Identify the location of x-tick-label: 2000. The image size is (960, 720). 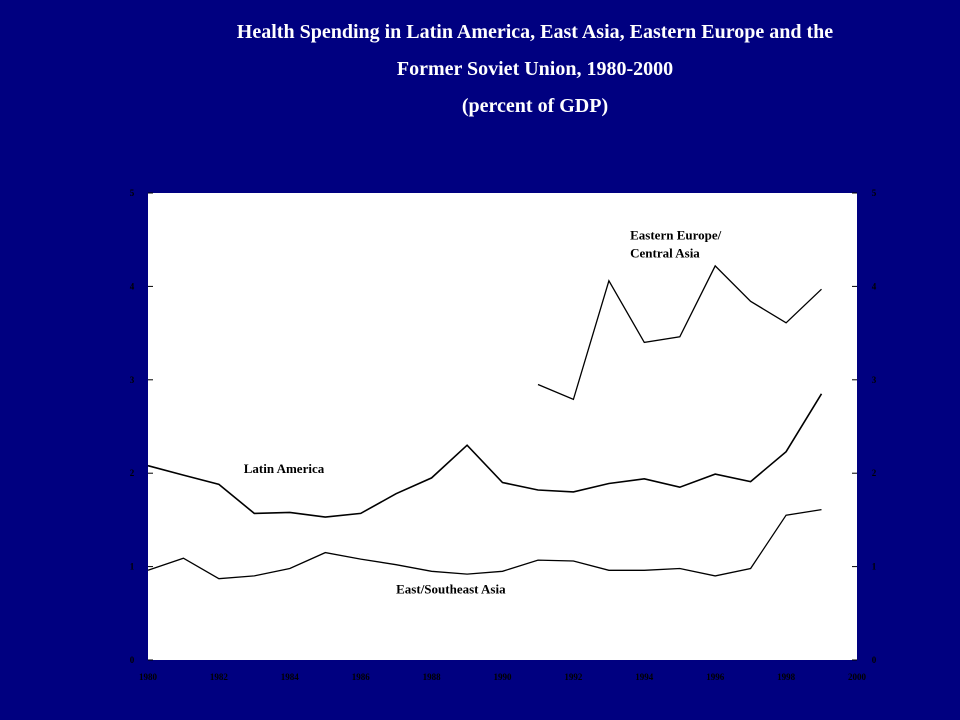
(857, 677).